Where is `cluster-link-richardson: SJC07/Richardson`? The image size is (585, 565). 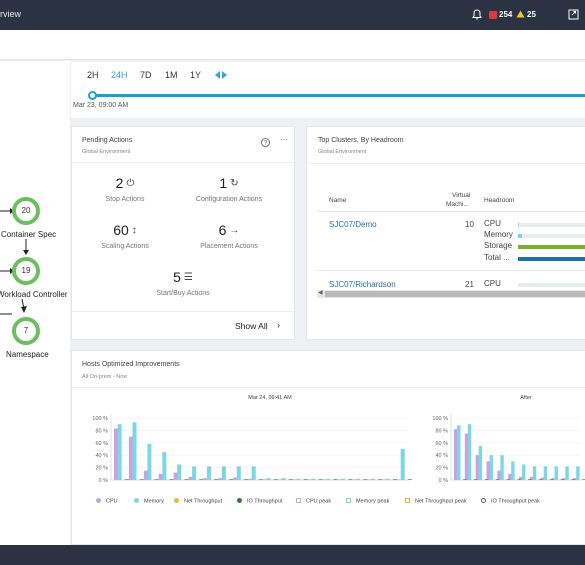
cluster-link-richardson: SJC07/Richardson is located at coordinates (362, 284).